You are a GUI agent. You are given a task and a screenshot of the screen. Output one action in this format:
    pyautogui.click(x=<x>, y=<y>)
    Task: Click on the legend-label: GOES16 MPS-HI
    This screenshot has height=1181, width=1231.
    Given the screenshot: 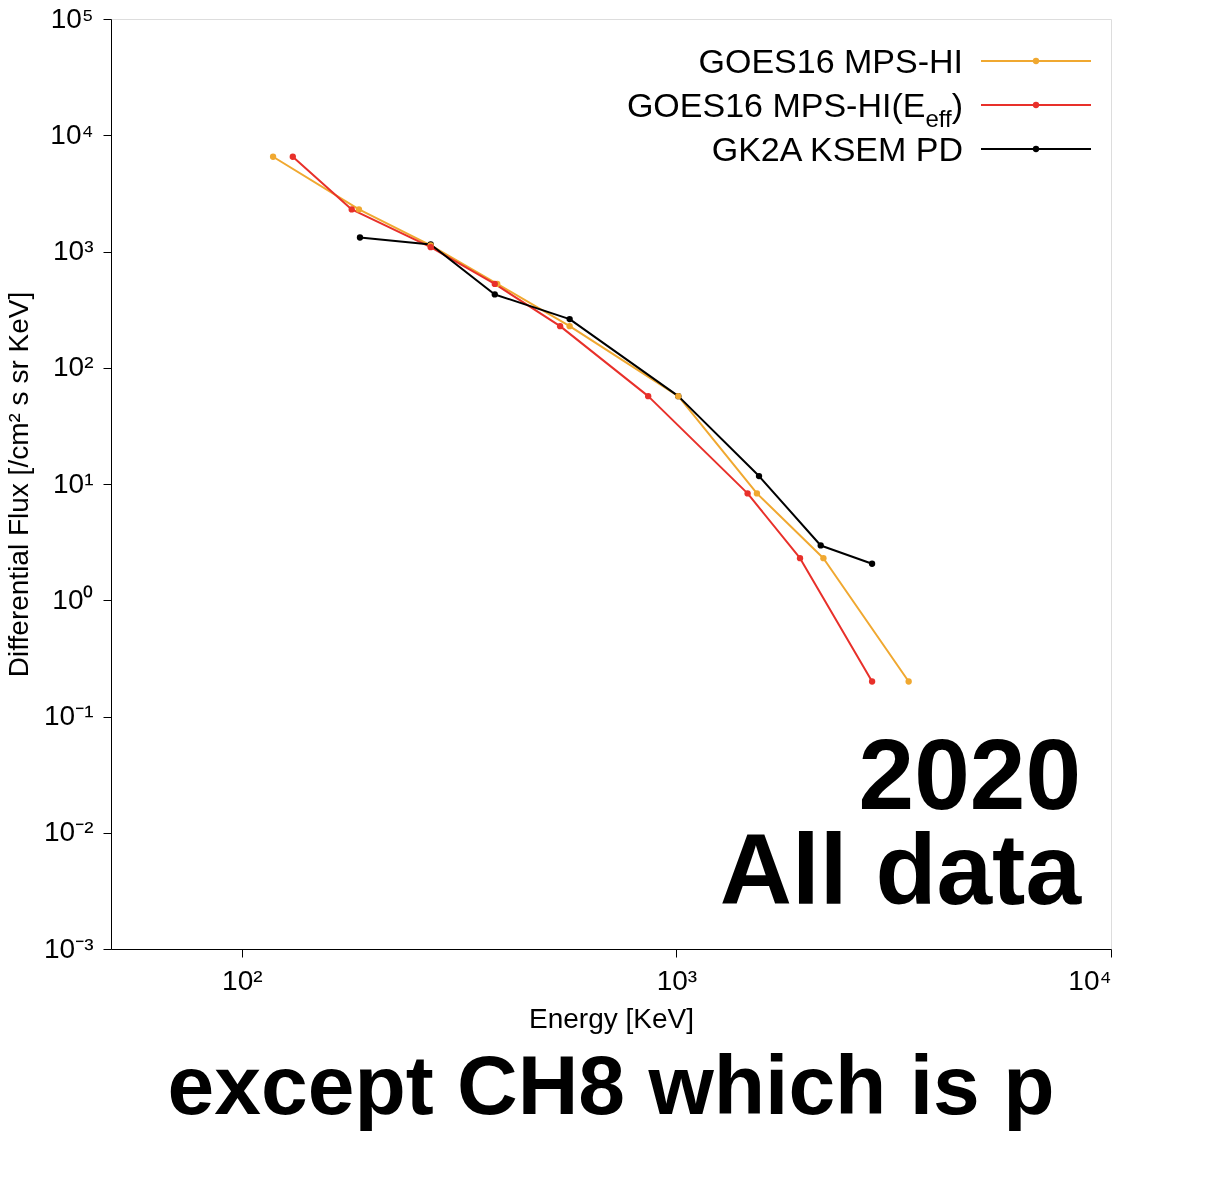 What is the action you would take?
    pyautogui.click(x=831, y=61)
    